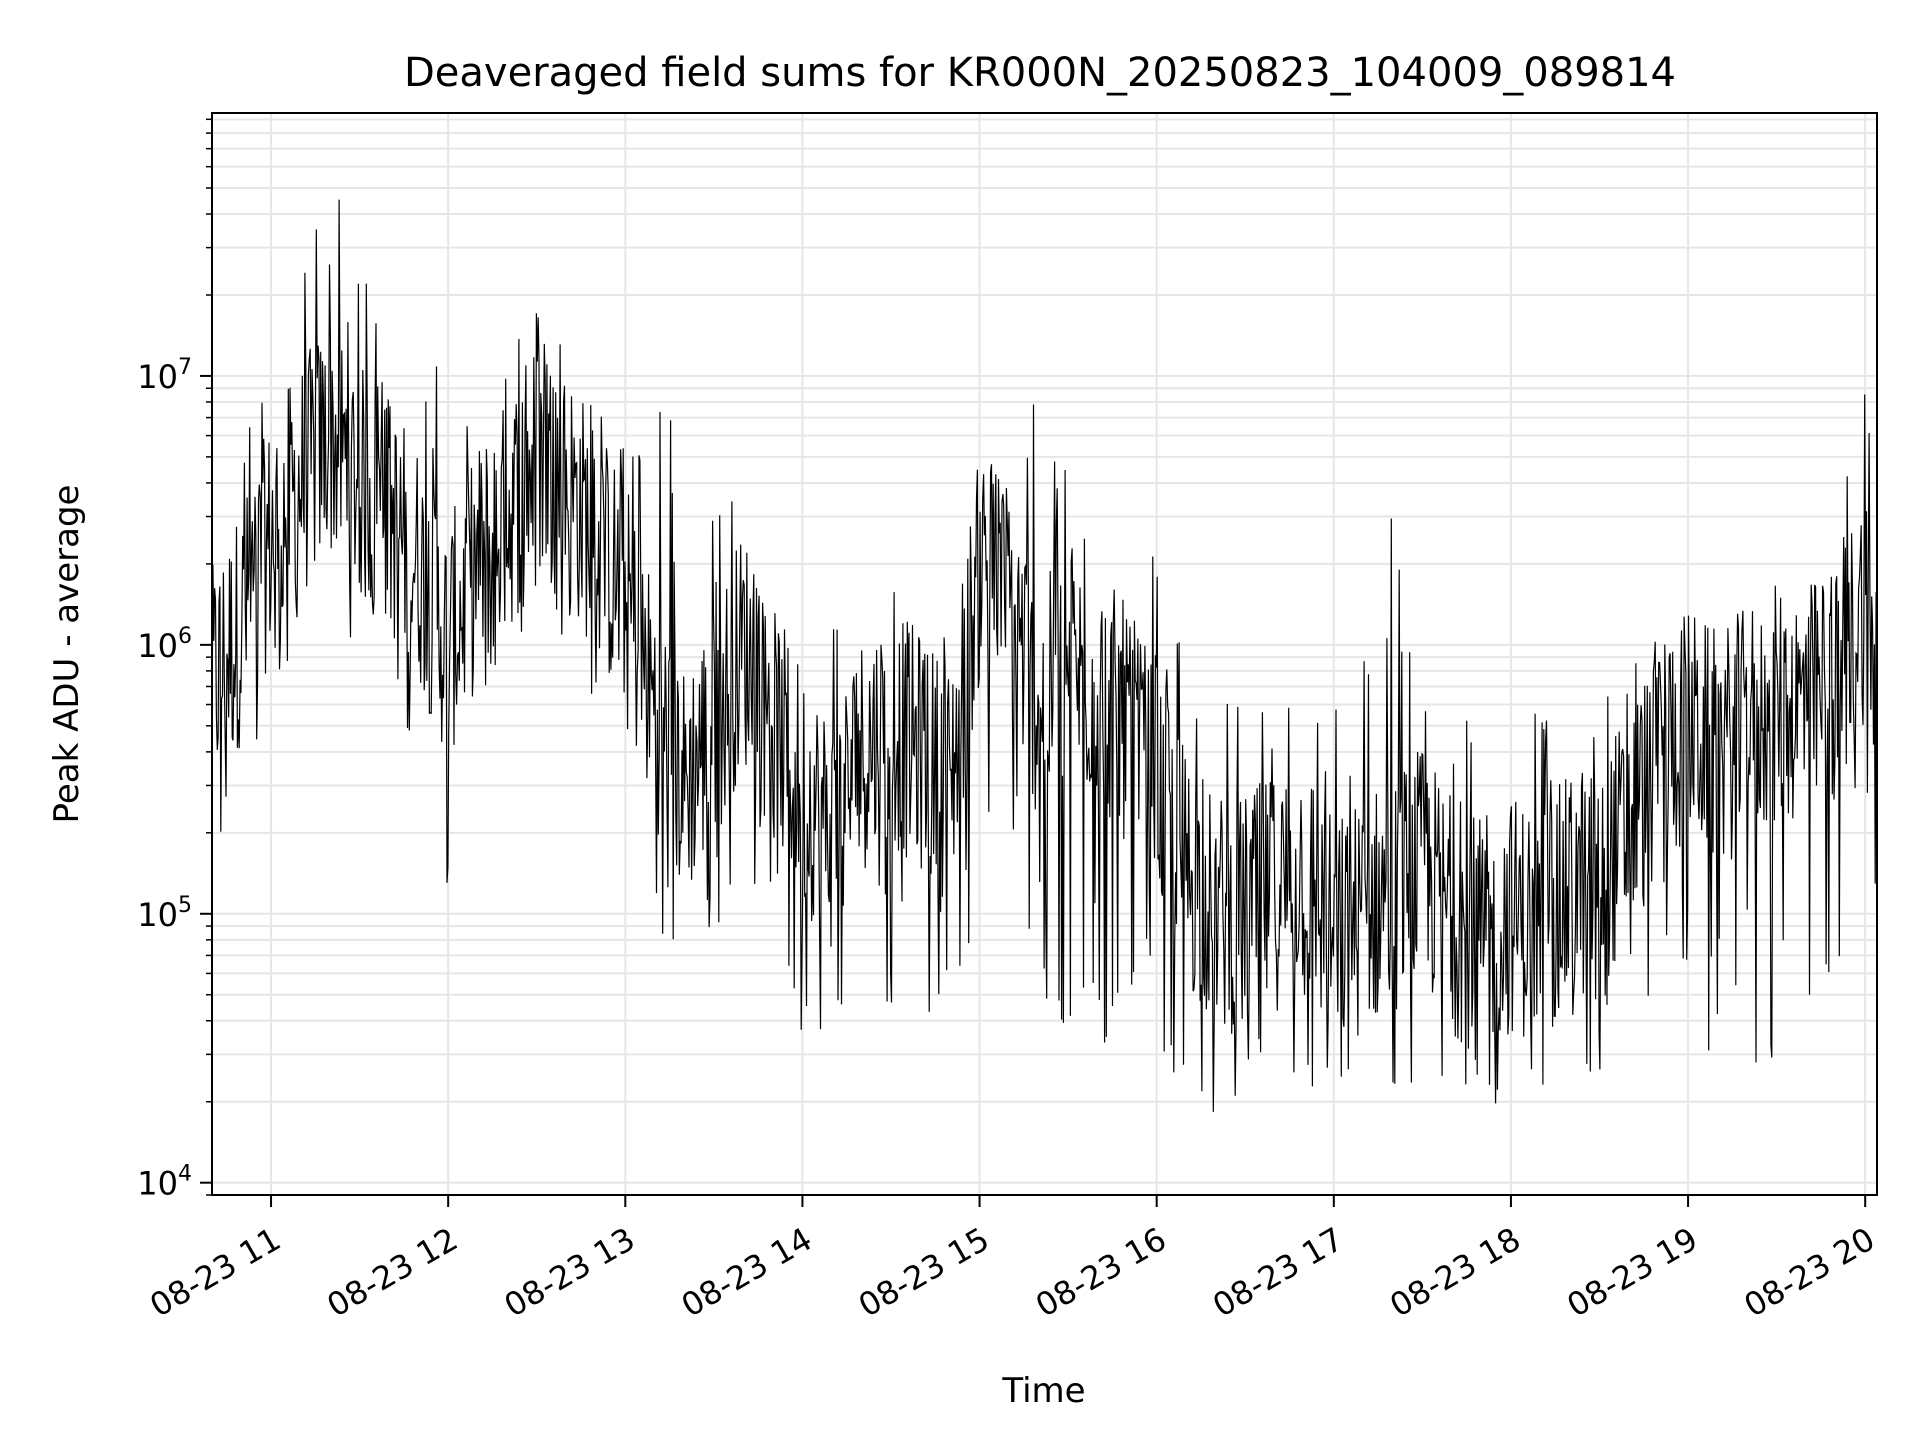 The height and width of the screenshot is (1440, 1920). Describe the element at coordinates (1043, 1391) in the screenshot. I see `x-axis-label: Time` at that location.